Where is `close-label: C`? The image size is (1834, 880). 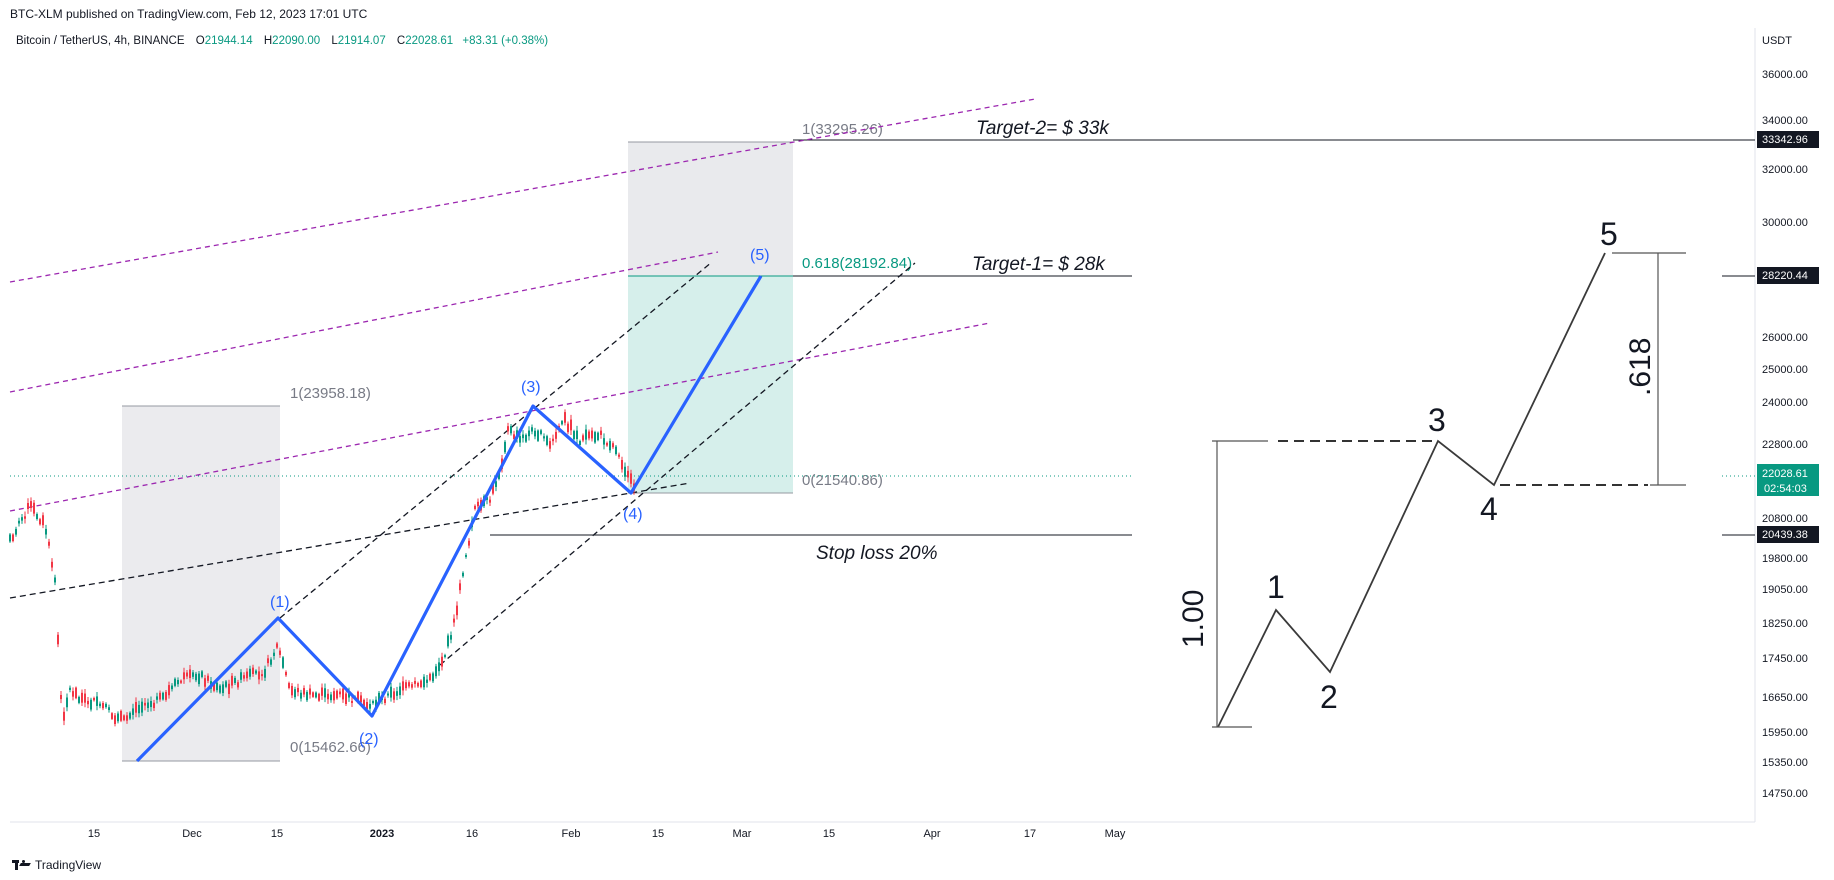
close-label: C is located at coordinates (401, 41).